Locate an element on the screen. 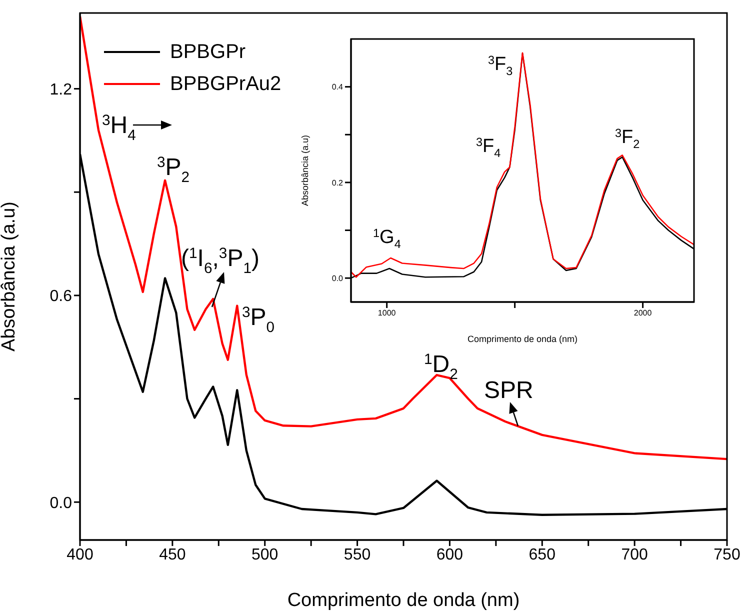  annotation: $^{3}$P$_{2}$ is located at coordinates (173, 170).